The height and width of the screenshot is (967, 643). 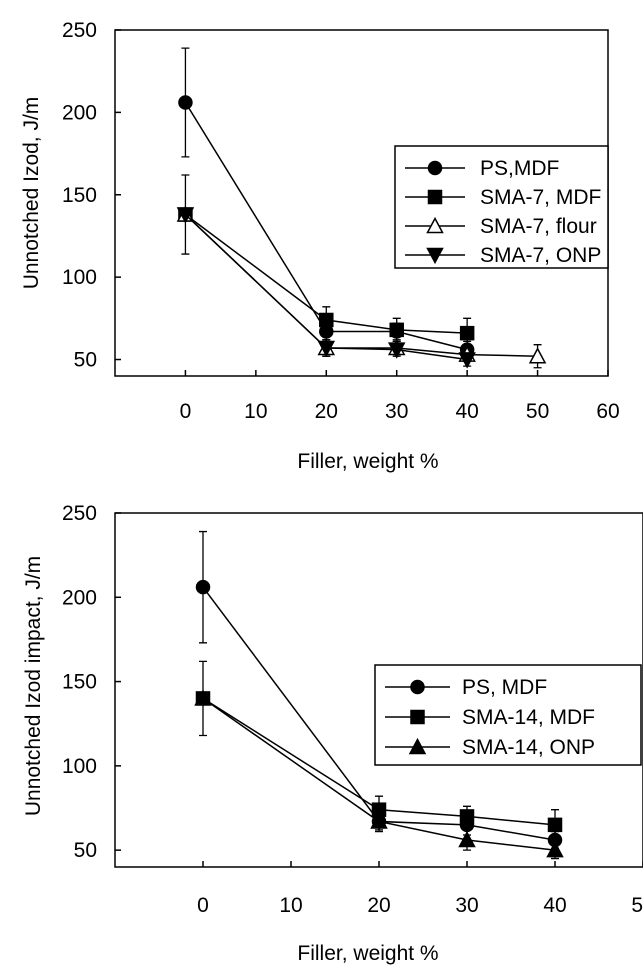 I want to click on legend-label: PS, MDF, so click(x=504, y=687).